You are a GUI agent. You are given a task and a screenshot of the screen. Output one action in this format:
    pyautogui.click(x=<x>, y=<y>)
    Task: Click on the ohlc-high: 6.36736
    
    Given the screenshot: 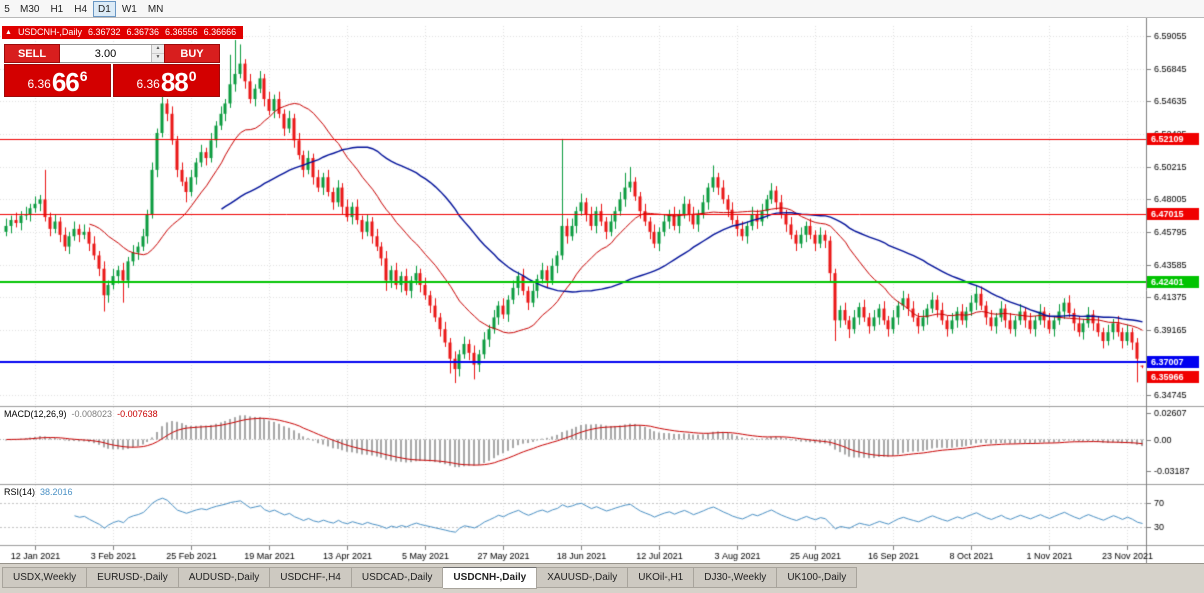 What is the action you would take?
    pyautogui.click(x=143, y=32)
    